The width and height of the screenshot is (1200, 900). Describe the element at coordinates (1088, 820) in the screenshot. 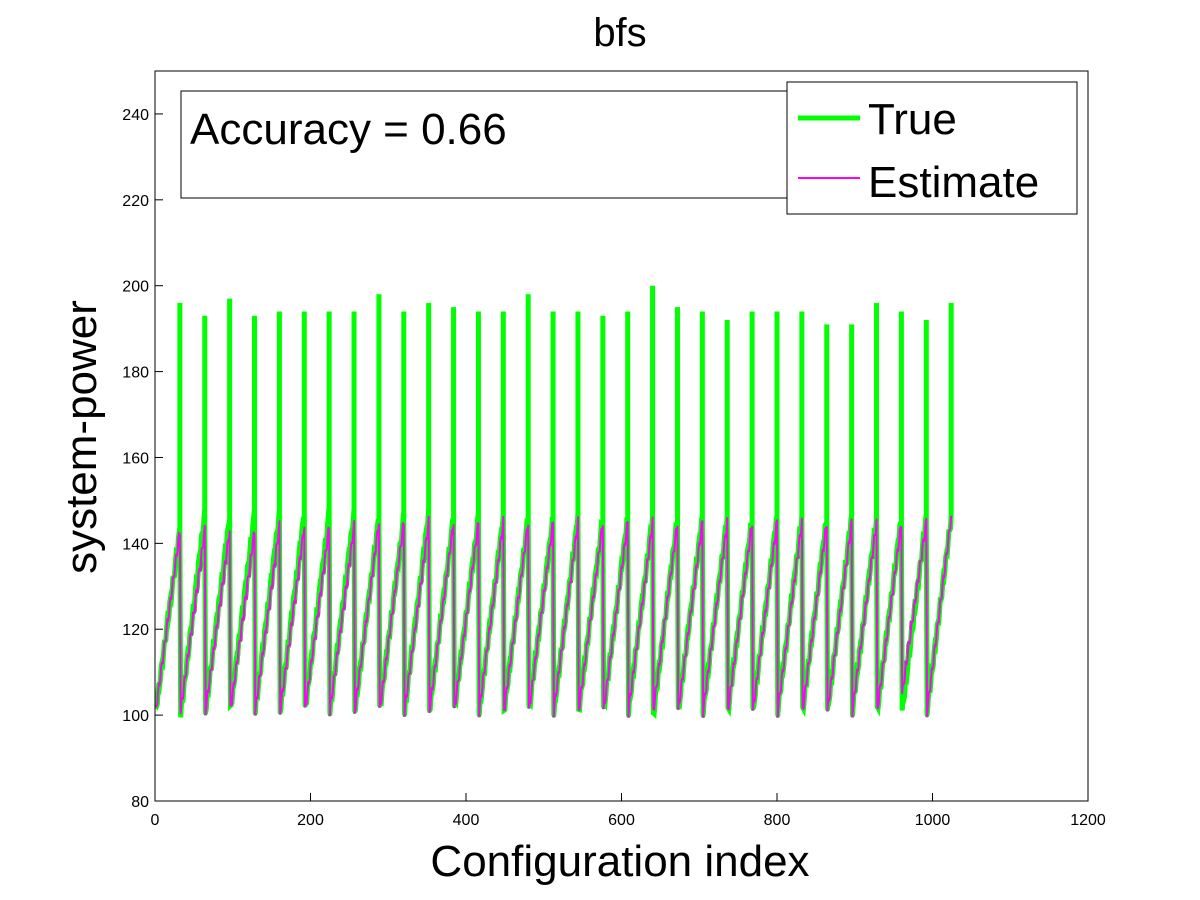

I see `x-tick-label: 1200` at that location.